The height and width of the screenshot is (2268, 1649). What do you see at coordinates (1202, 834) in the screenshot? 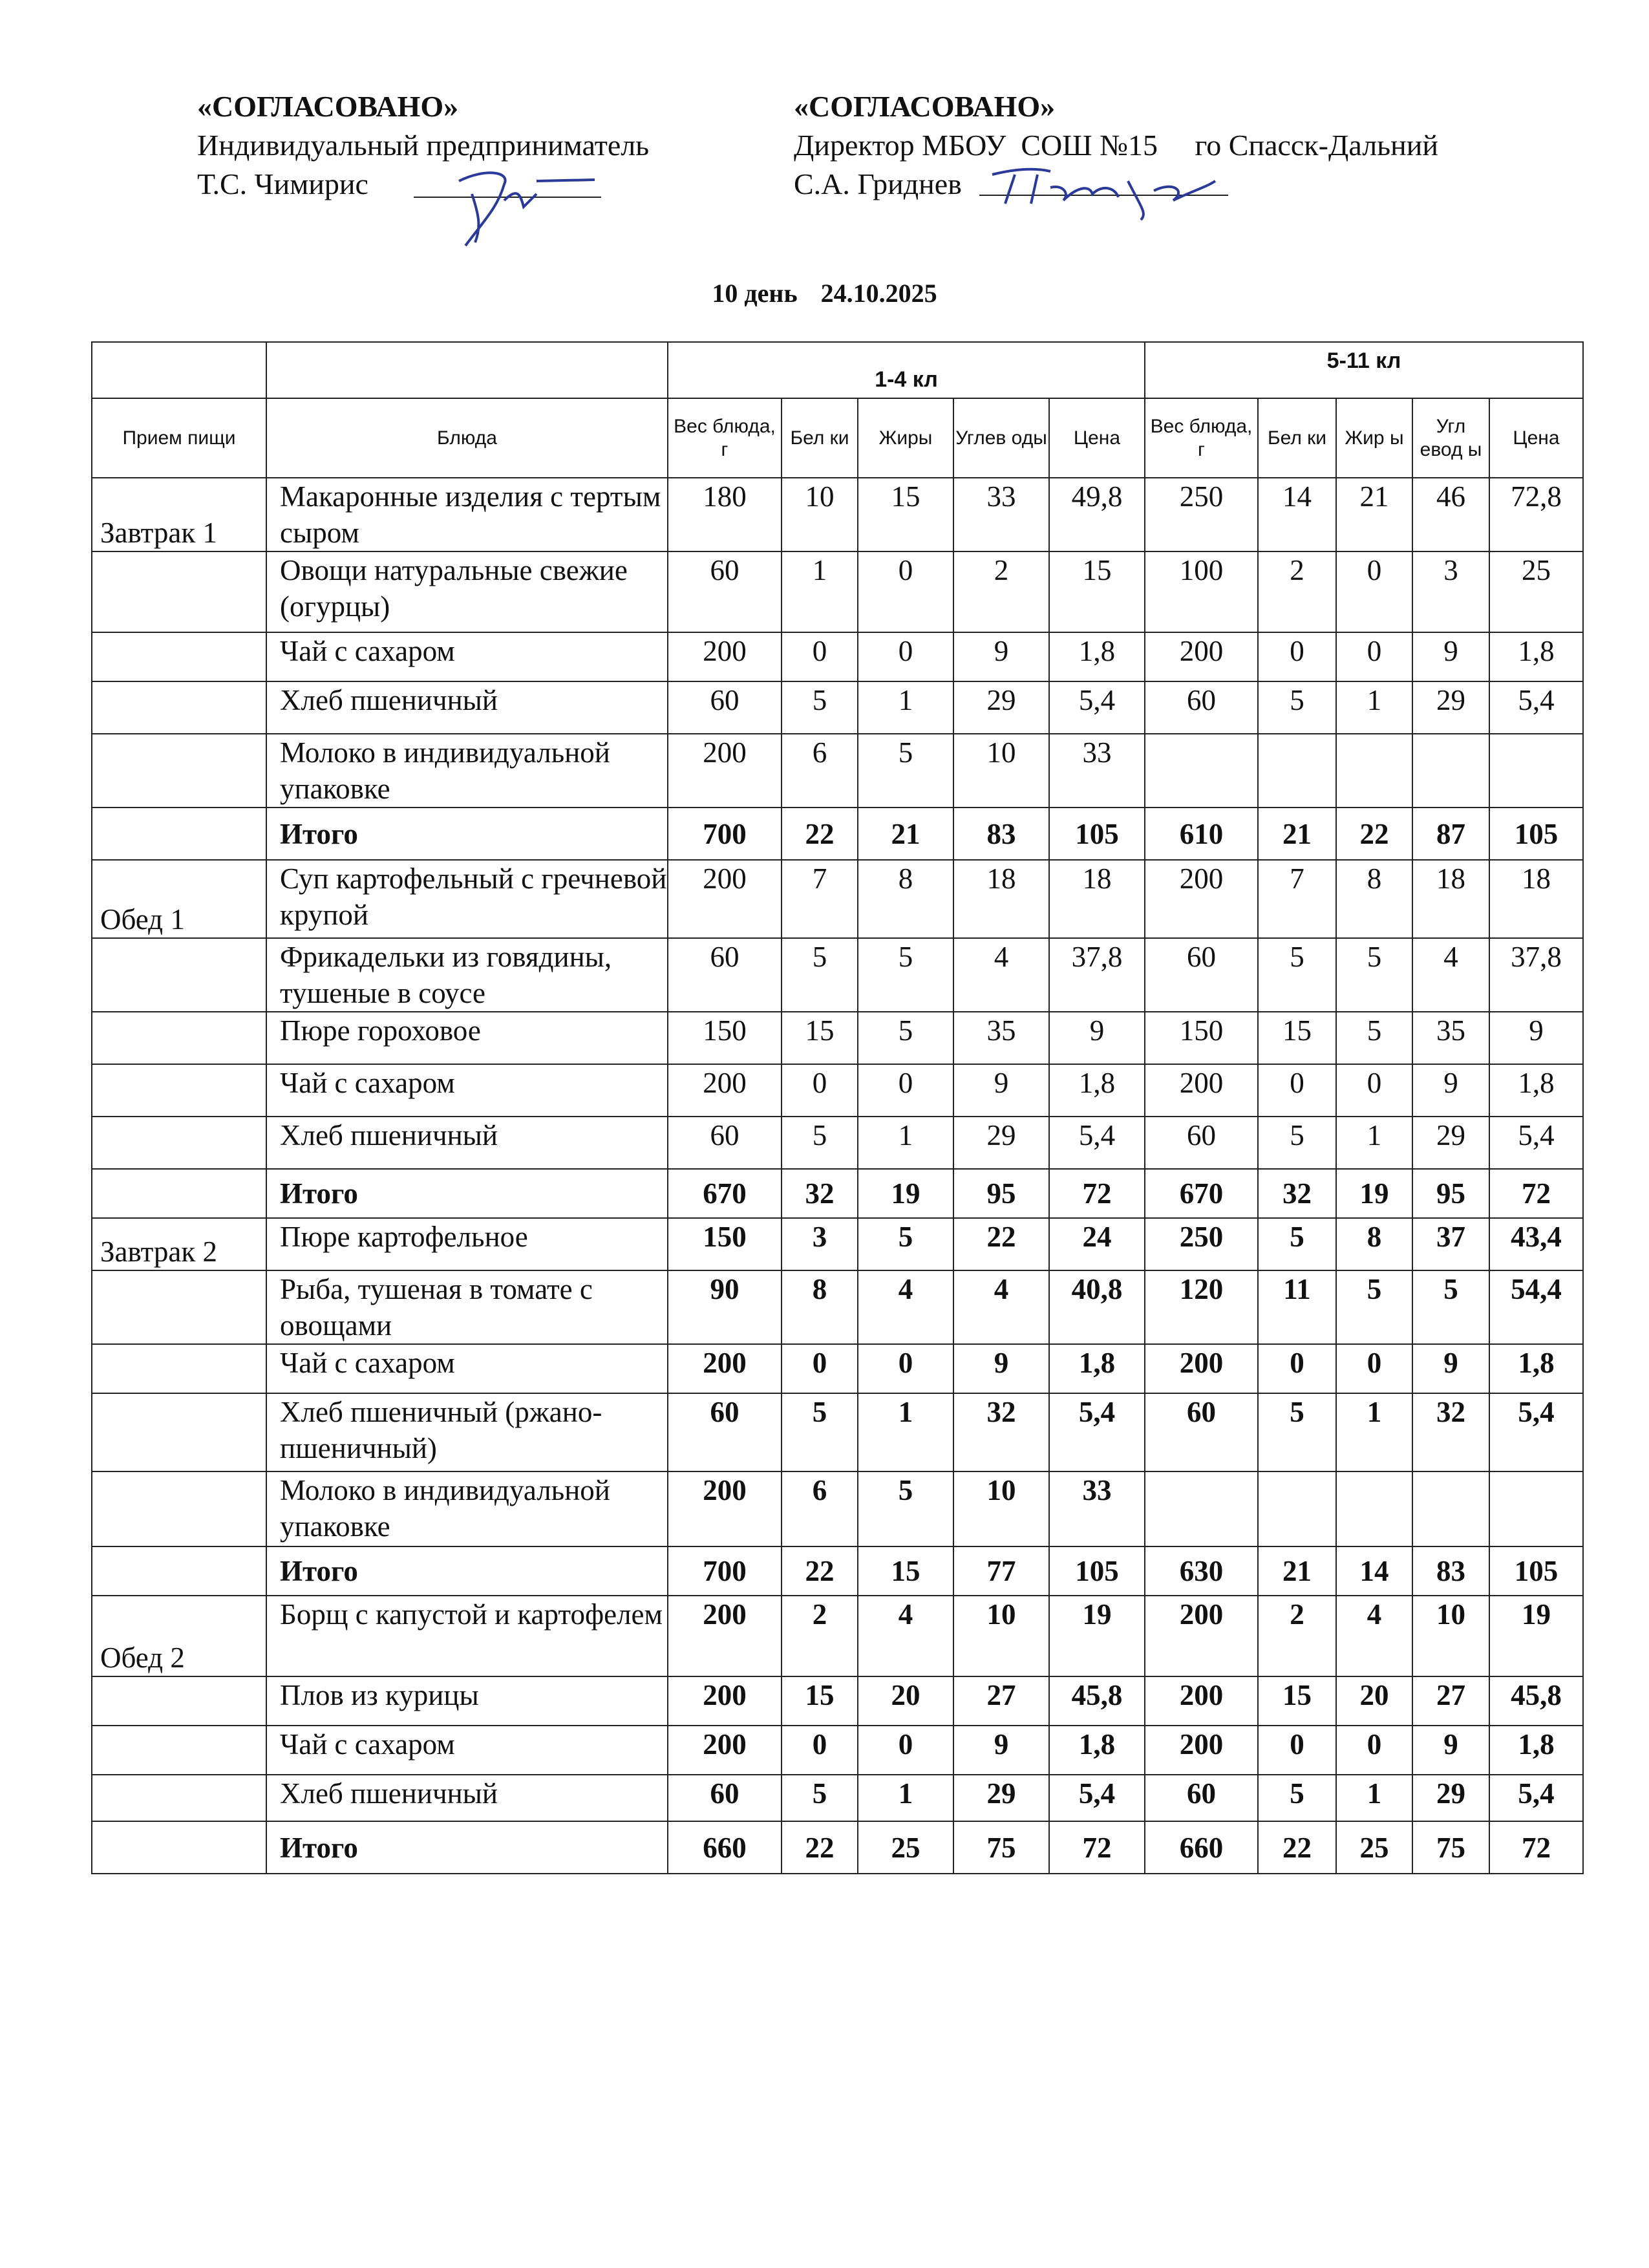
I see `value-cell: 610` at bounding box center [1202, 834].